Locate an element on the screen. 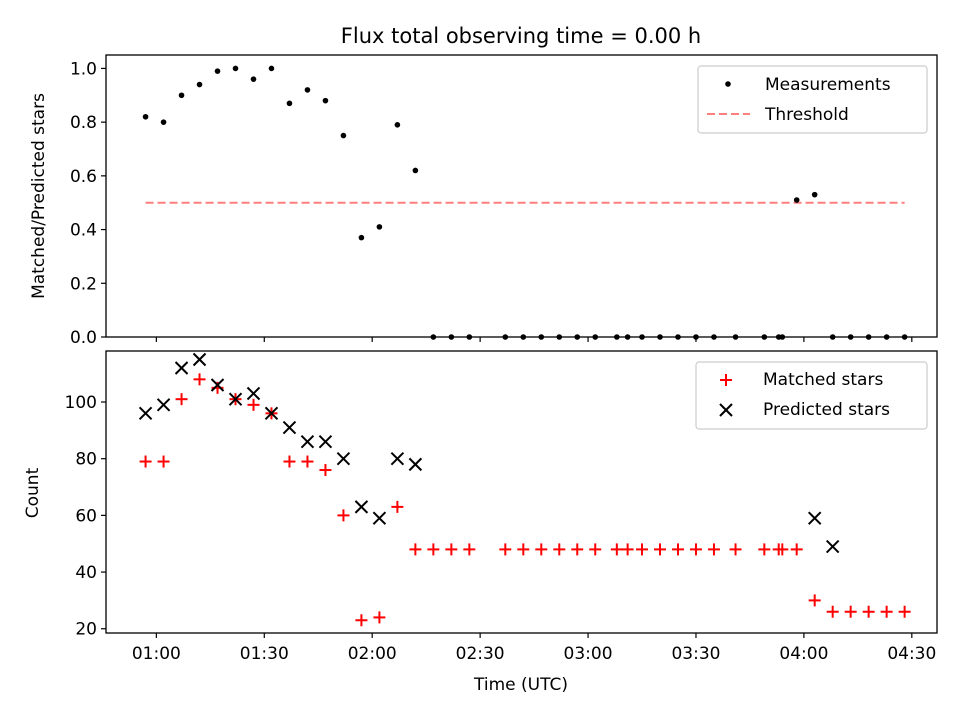 The image size is (960, 720). bottom-x-tick-label: 04:30 is located at coordinates (911, 654).